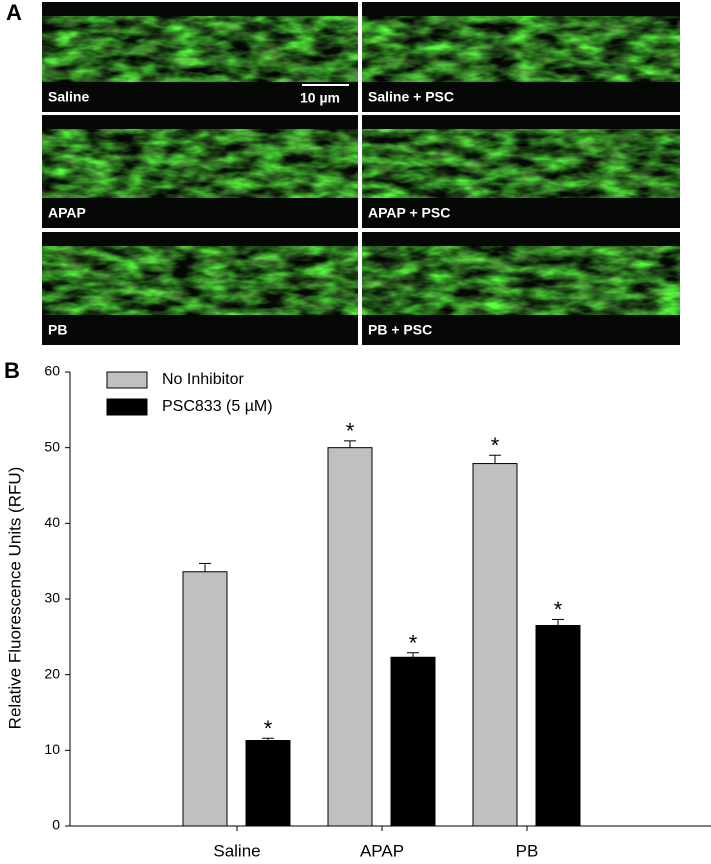 The image size is (711, 864). Describe the element at coordinates (400, 330) in the screenshot. I see `image-label: PB + PSC` at that location.